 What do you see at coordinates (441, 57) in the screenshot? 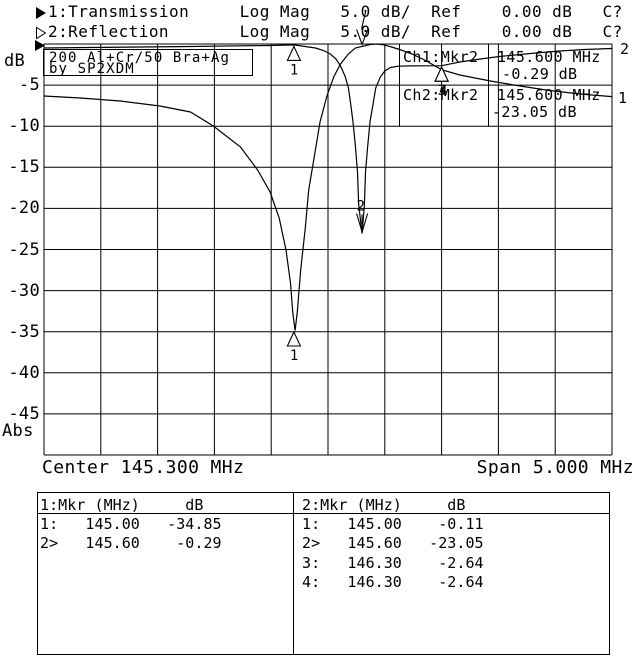
I see `ch1-marker-readout-name: Ch1:Mkr2` at bounding box center [441, 57].